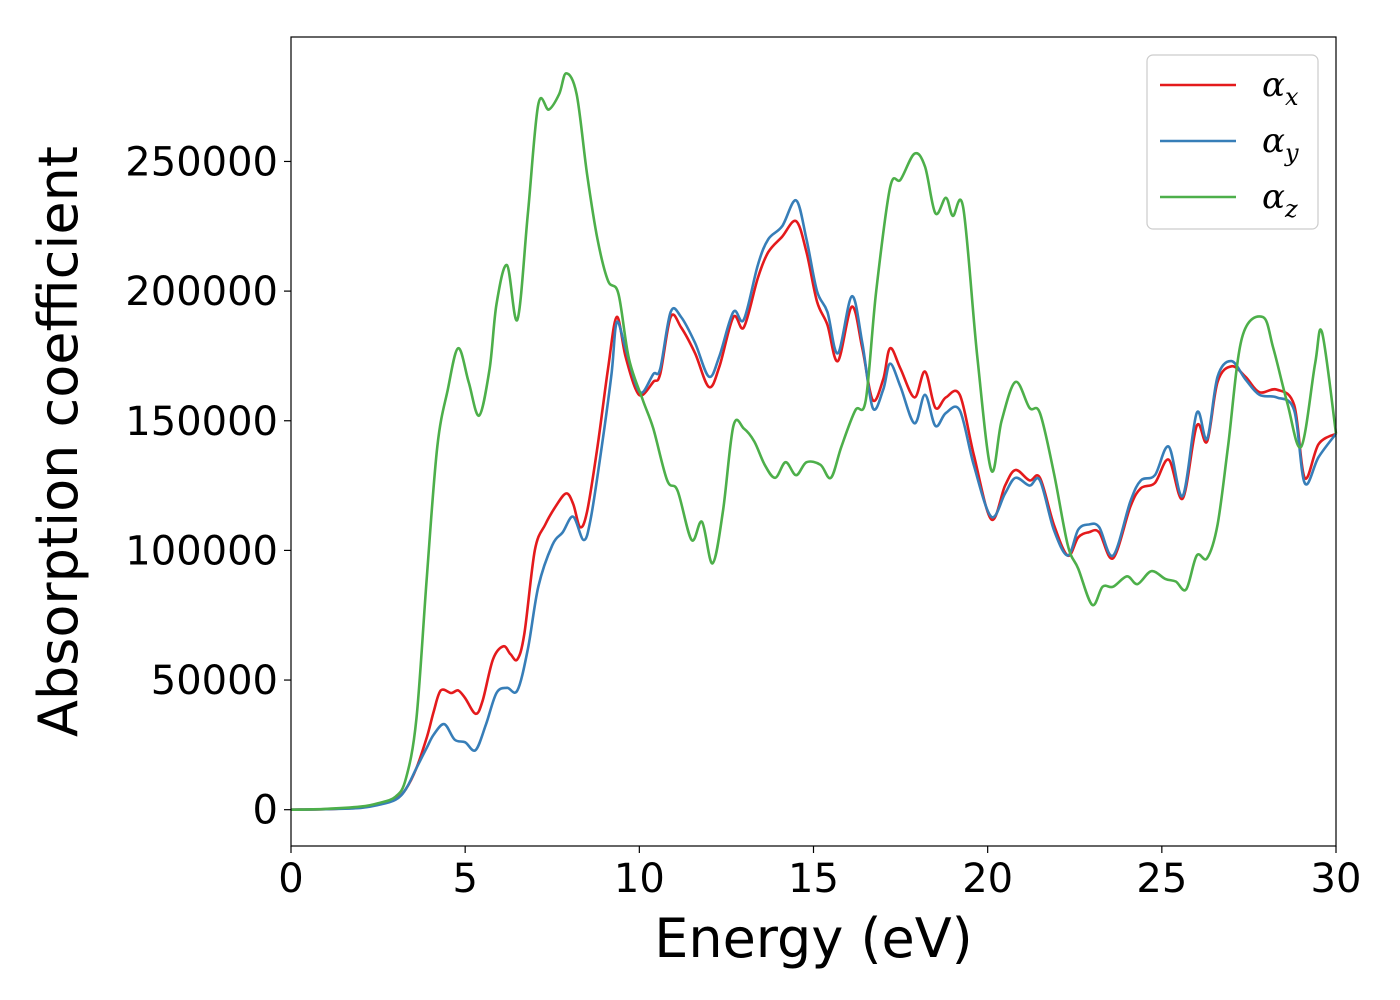 The width and height of the screenshot is (1400, 1000). What do you see at coordinates (813, 938) in the screenshot?
I see `x-axis-label: Energy (eV)` at bounding box center [813, 938].